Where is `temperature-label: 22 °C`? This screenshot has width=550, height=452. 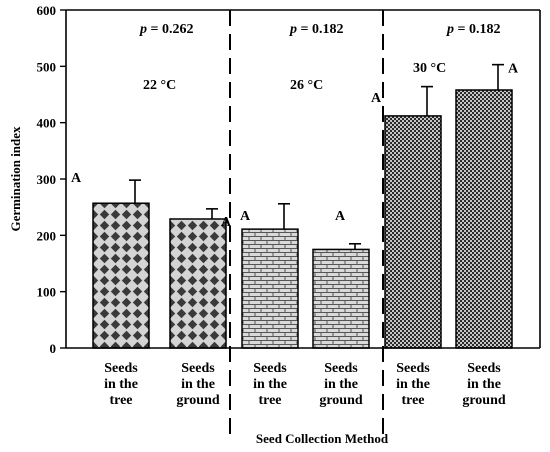 temperature-label: 22 °C is located at coordinates (159, 85).